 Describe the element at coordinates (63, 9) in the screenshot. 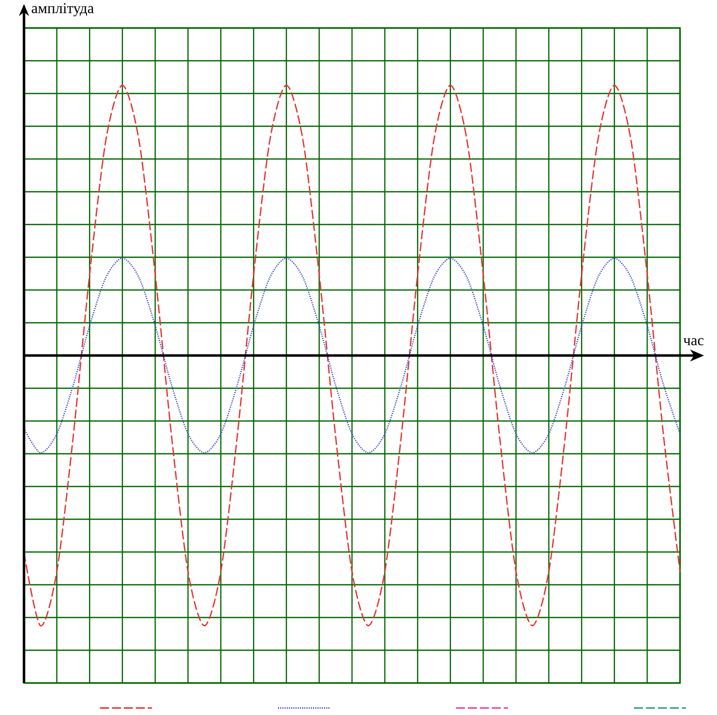

I see `y-axis-title: амплітуда` at that location.